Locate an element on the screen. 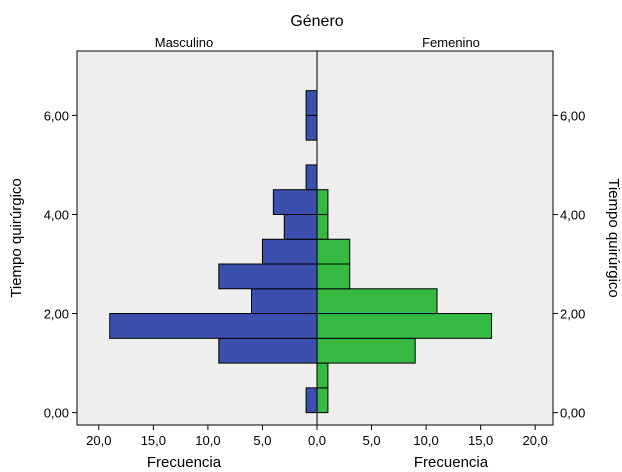 This screenshot has height=472, width=622. y-tick-label-right: 4,00 is located at coordinates (572, 214).